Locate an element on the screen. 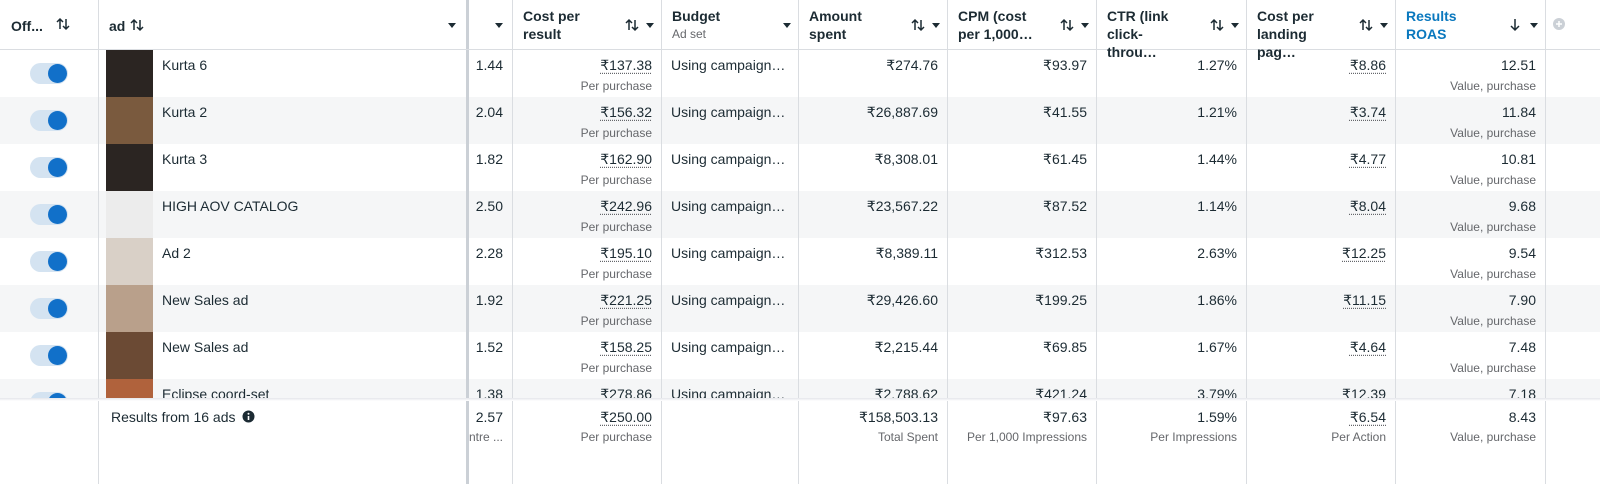 This screenshot has height=484, width=1600. footer-note: Per 1,000 Impressions is located at coordinates (1026, 437).